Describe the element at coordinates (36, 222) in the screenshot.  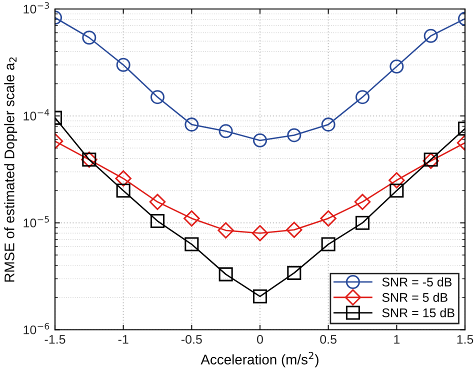
I see `y-tick-label: 10$^{−5}$` at that location.